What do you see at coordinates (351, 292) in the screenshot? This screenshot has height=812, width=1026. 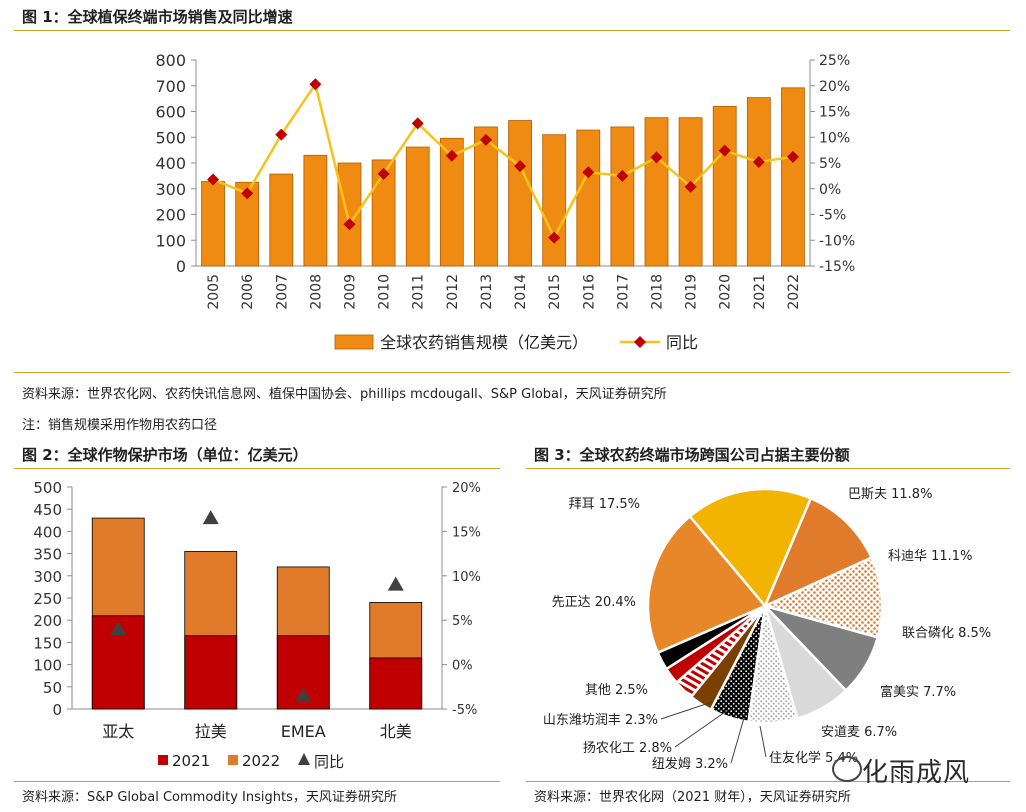 I see `fig1-x-tick-label: 2009` at bounding box center [351, 292].